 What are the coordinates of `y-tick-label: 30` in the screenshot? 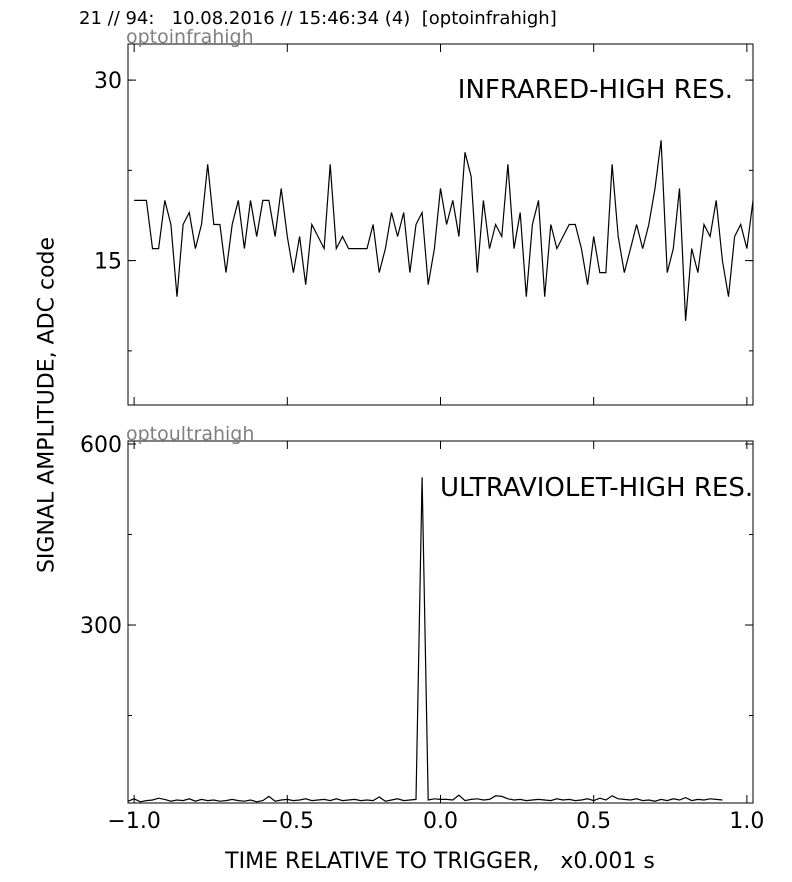 It's located at (108, 81).